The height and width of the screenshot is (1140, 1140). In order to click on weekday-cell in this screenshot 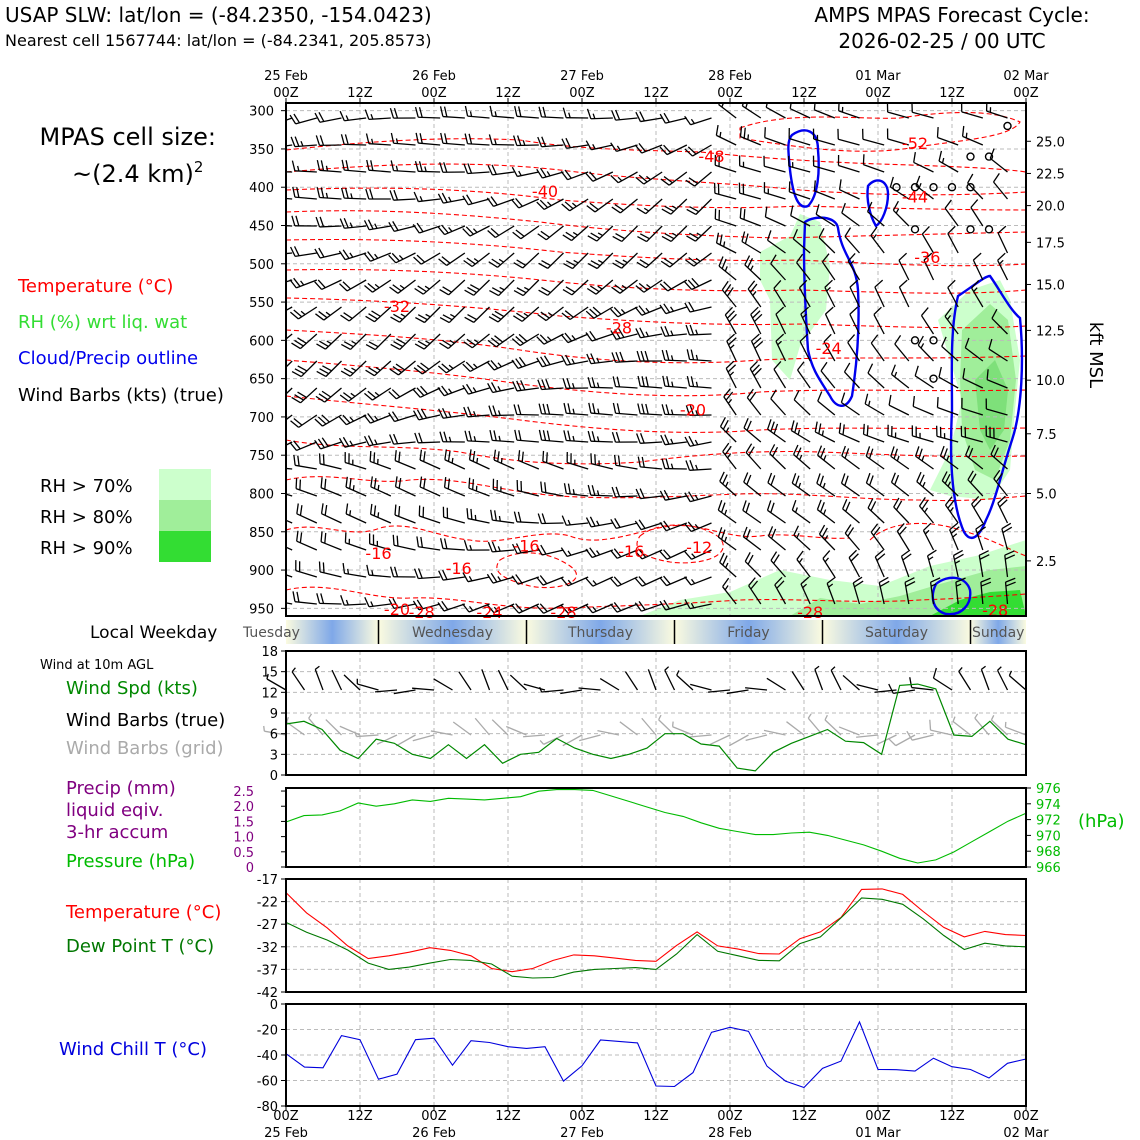, I will do `click(332, 632)`.